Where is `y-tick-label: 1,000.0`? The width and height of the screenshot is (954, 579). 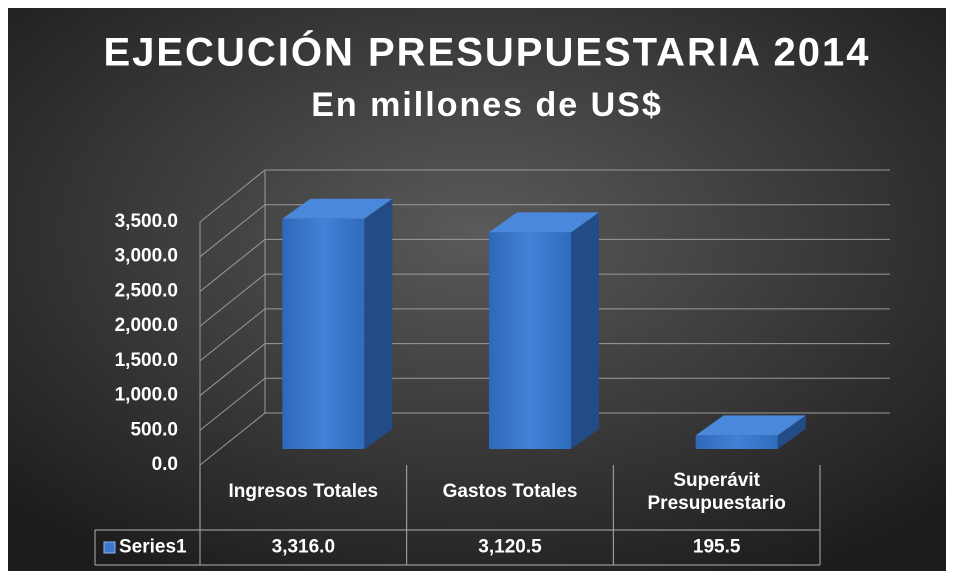 y-tick-label: 1,000.0 is located at coordinates (146, 395).